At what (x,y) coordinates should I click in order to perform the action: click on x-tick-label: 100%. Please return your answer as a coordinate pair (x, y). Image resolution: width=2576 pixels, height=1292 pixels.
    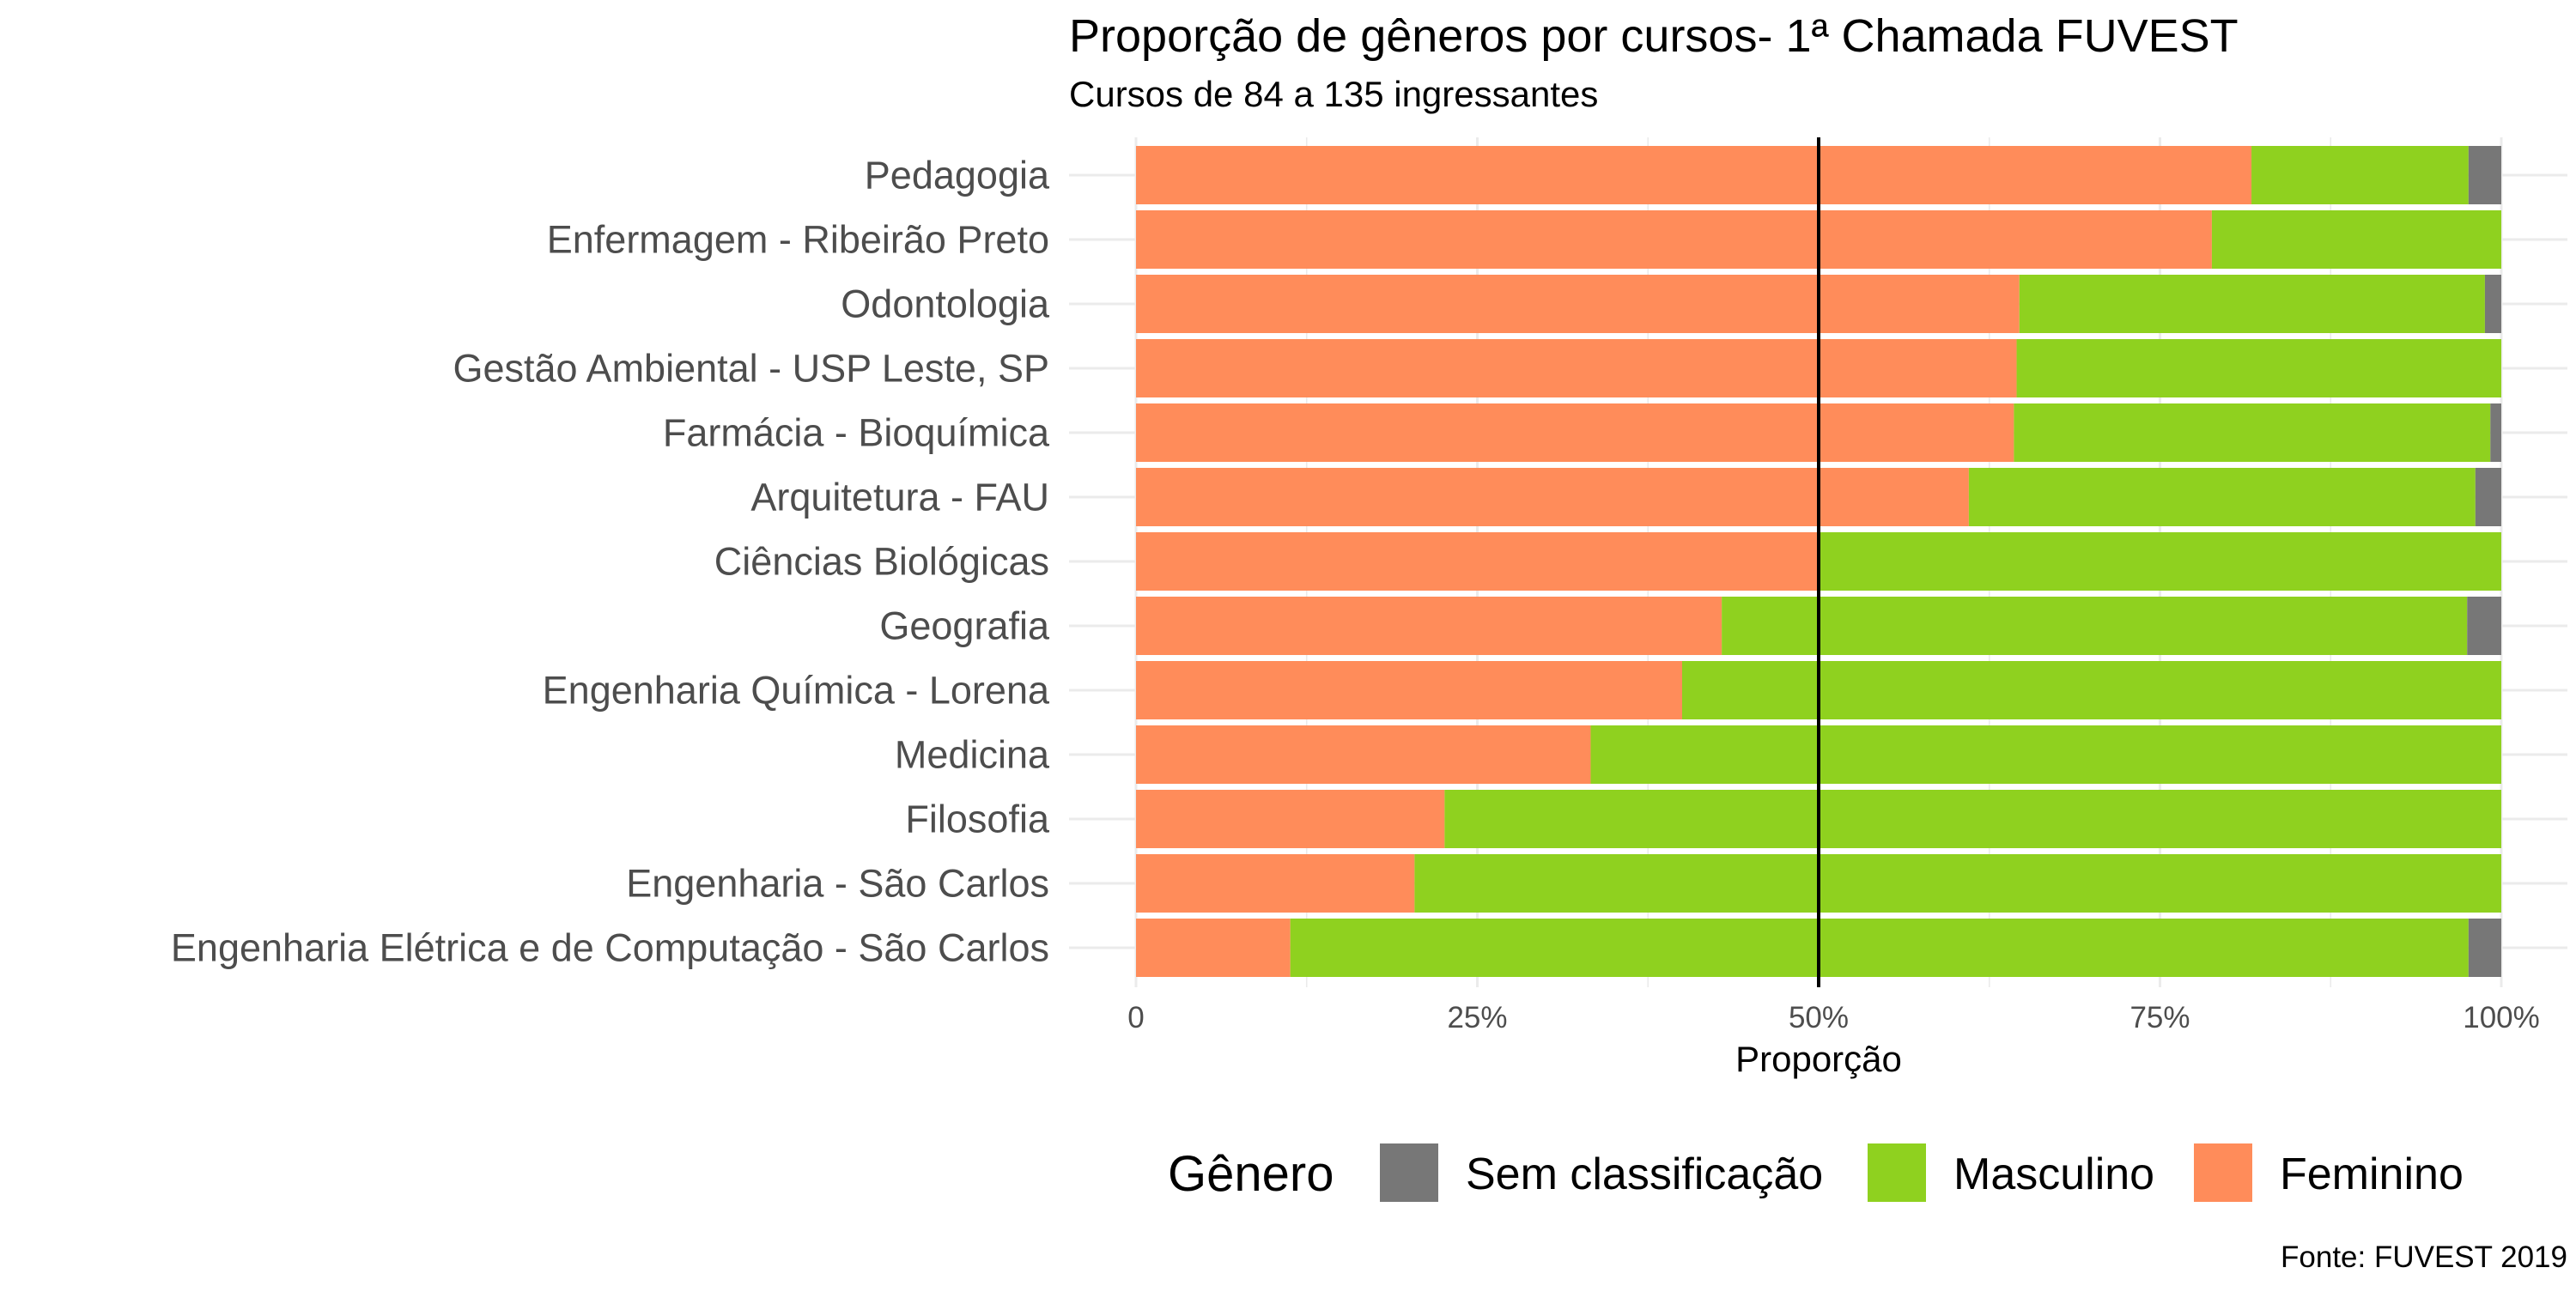
    Looking at the image, I should click on (2501, 1017).